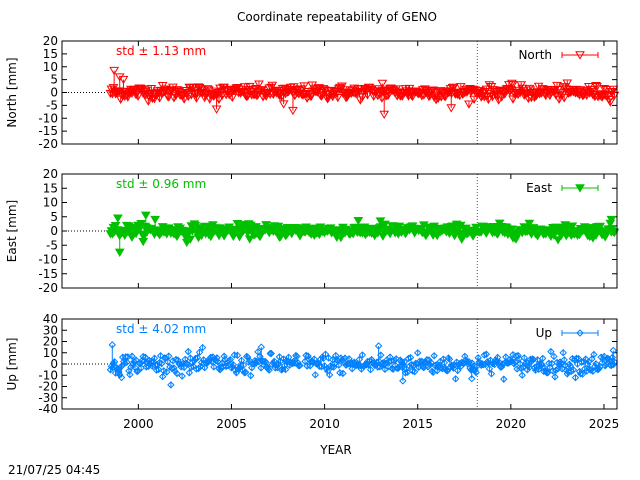  What do you see at coordinates (558, 55) in the screenshot?
I see `legend-north: North` at bounding box center [558, 55].